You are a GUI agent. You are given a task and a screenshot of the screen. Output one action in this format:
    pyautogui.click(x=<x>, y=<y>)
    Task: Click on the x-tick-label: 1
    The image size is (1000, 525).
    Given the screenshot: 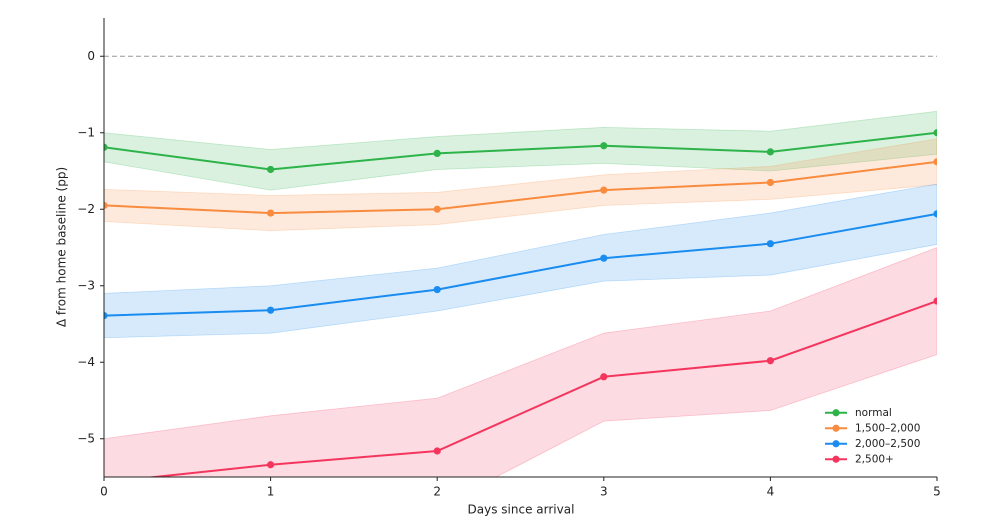 What is the action you would take?
    pyautogui.click(x=271, y=492)
    